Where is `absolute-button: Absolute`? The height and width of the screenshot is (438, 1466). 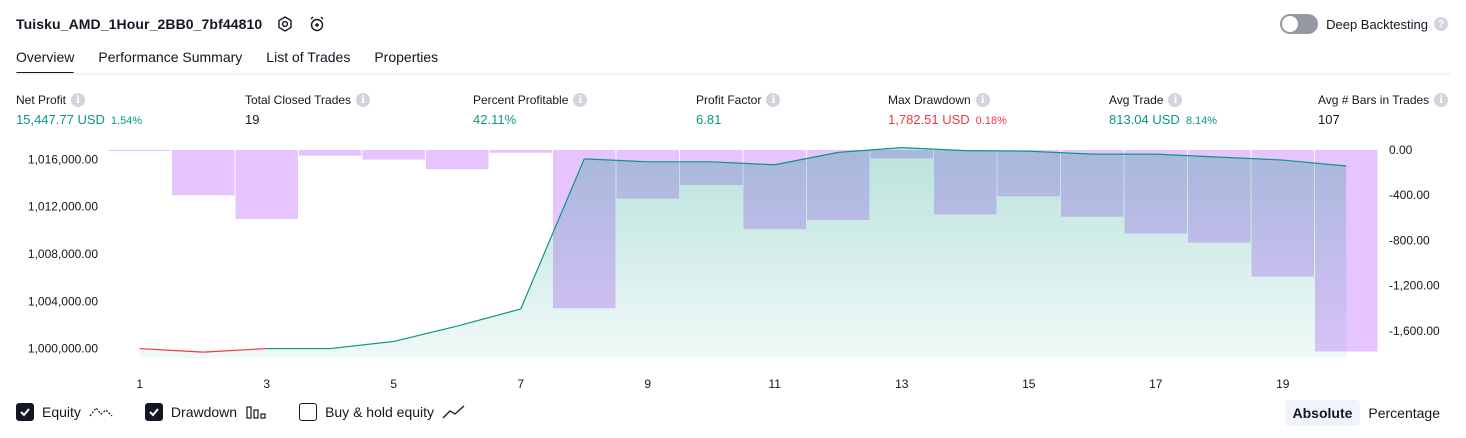
absolute-button: Absolute is located at coordinates (1322, 413).